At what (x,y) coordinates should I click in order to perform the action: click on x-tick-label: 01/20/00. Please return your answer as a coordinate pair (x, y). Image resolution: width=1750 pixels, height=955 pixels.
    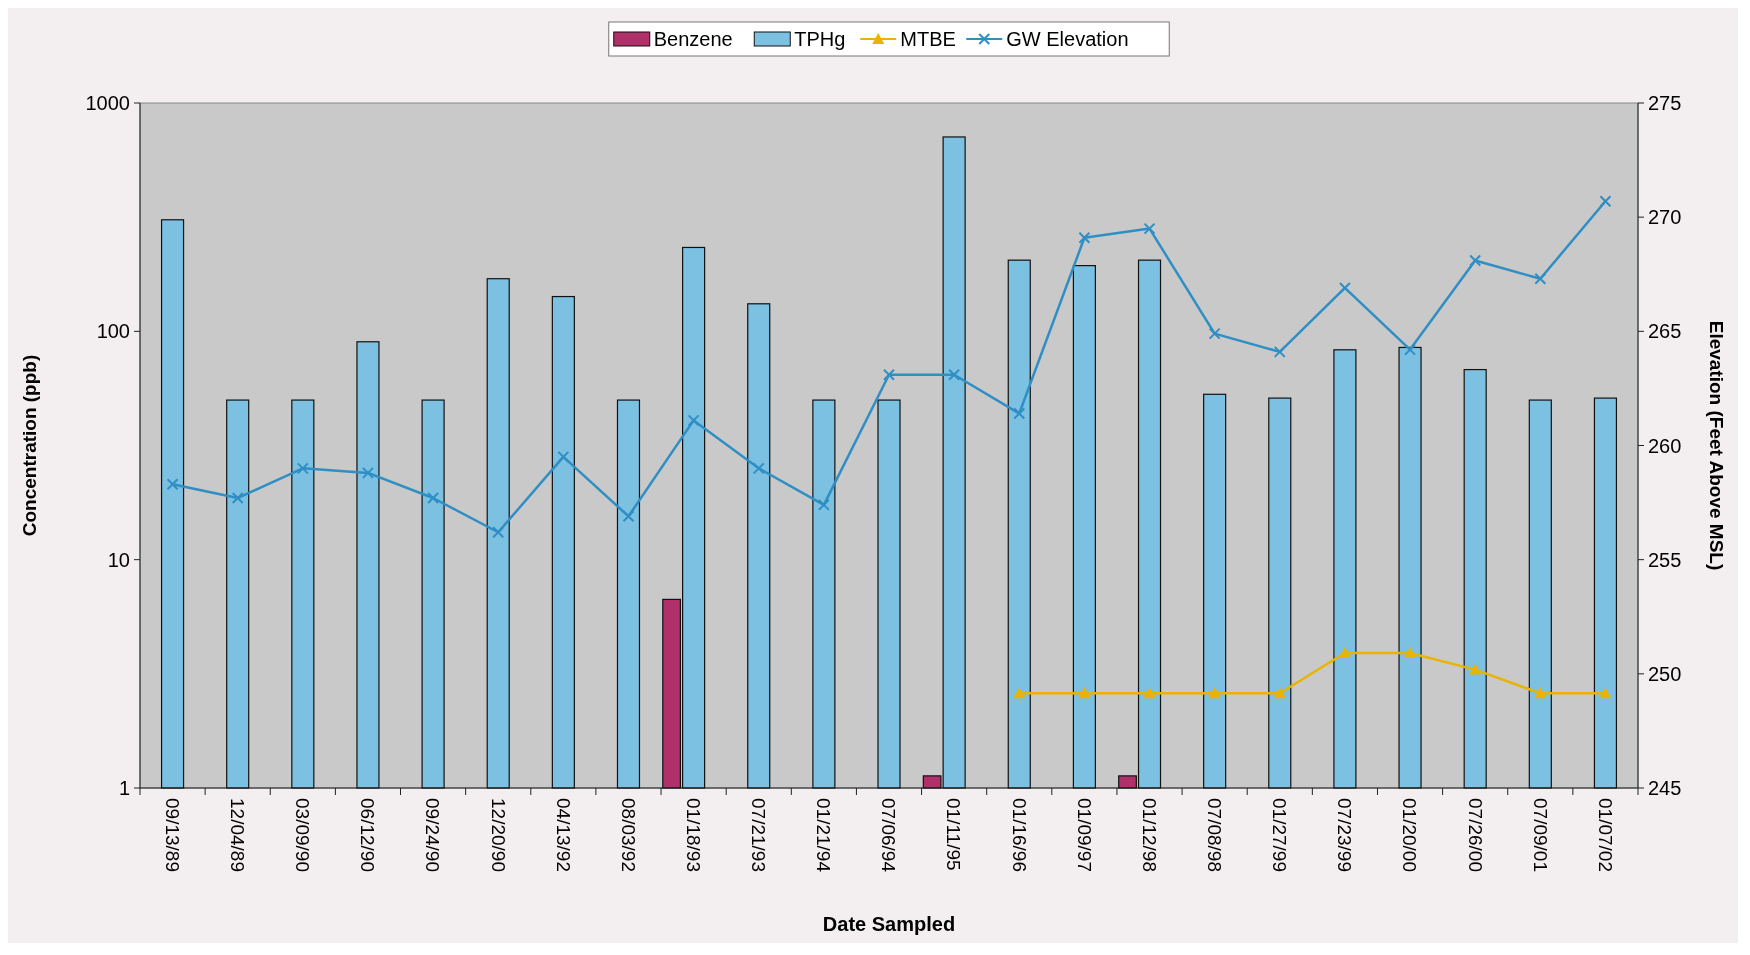
    Looking at the image, I should click on (1410, 835).